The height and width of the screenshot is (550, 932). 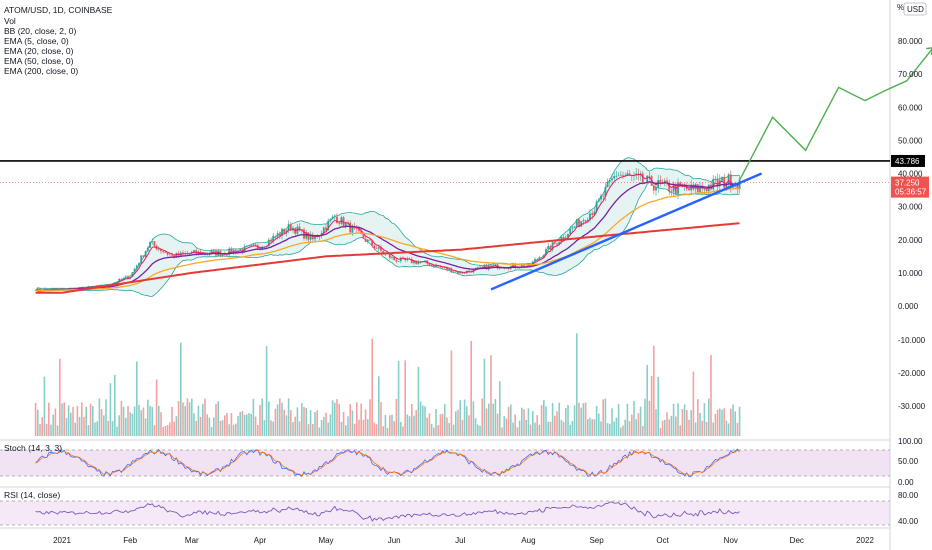 What do you see at coordinates (10, 21) in the screenshot?
I see `indicator-label-vol: Vol` at bounding box center [10, 21].